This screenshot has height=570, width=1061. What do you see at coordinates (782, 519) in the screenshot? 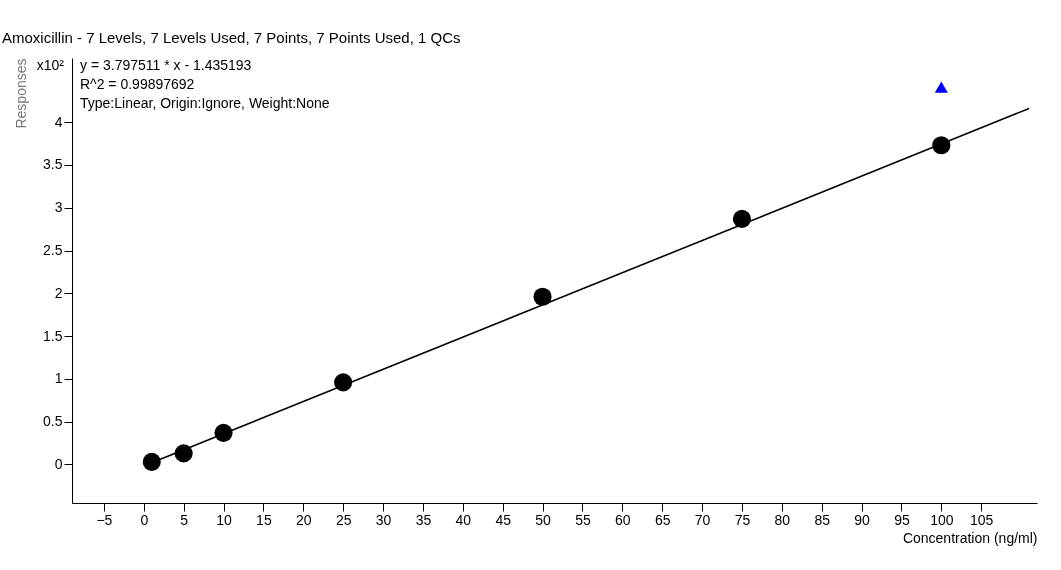
I see `x-tick-label: 80` at bounding box center [782, 519].